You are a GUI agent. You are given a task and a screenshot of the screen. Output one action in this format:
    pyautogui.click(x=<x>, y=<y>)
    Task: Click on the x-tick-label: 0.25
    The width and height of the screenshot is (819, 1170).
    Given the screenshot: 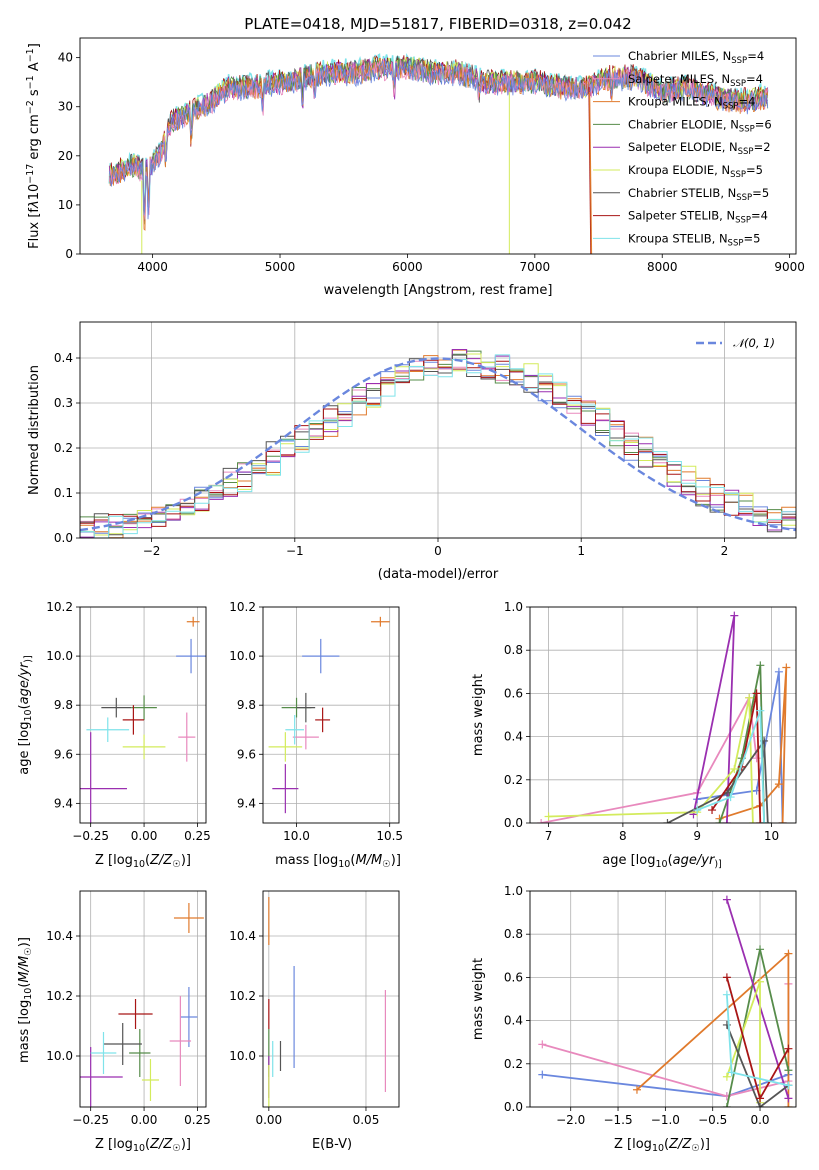 What is the action you would take?
    pyautogui.click(x=197, y=836)
    